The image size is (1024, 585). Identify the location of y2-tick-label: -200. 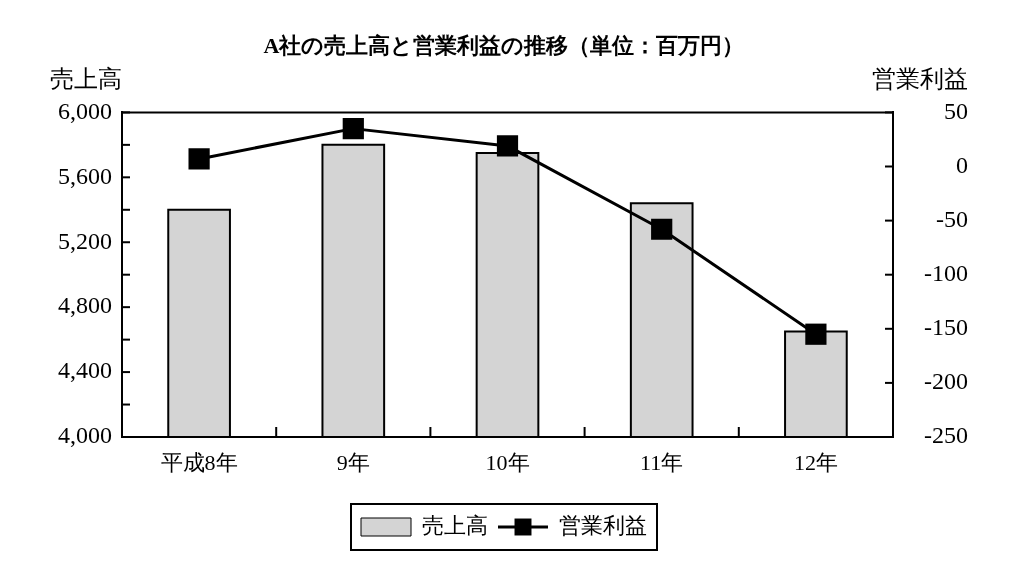
(946, 381).